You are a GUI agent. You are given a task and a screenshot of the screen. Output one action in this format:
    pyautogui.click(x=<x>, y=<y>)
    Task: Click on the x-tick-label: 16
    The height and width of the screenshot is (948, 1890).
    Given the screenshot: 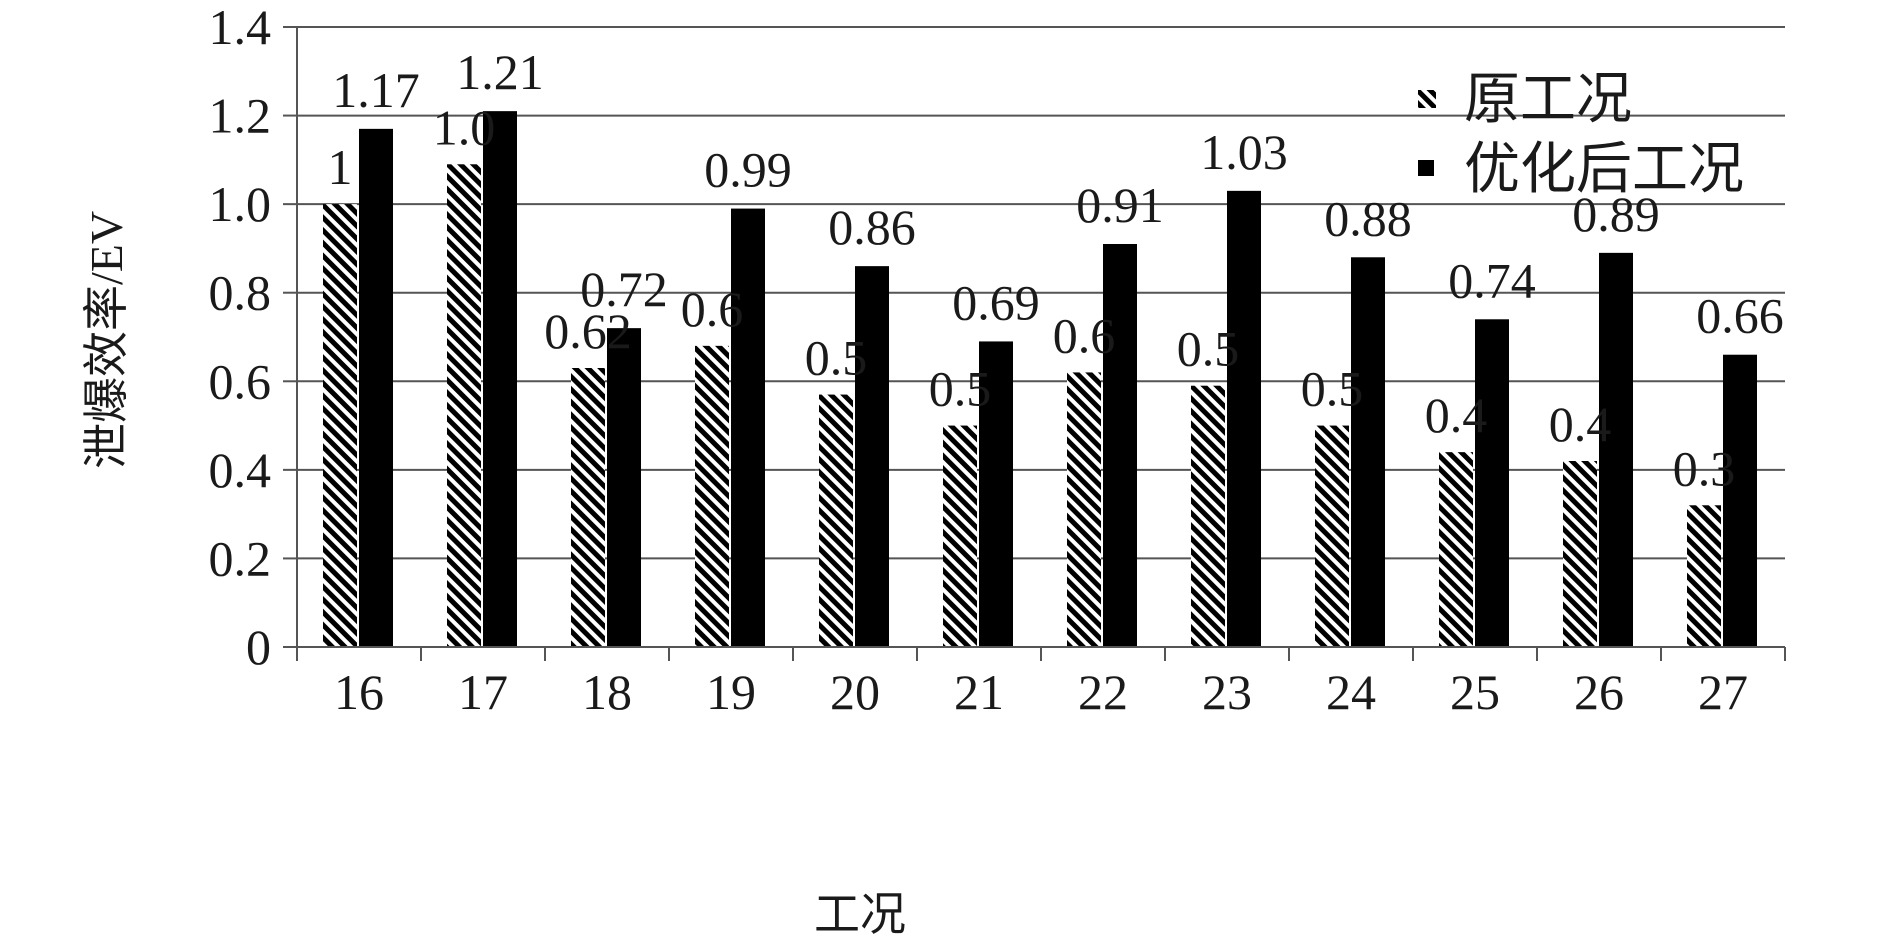 What is the action you would take?
    pyautogui.click(x=359, y=692)
    